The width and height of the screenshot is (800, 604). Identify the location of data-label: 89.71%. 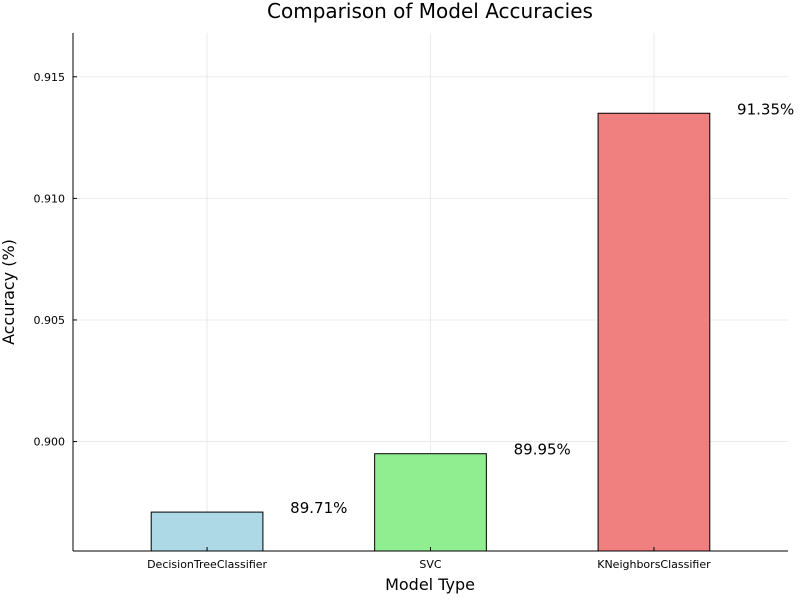
(318, 508).